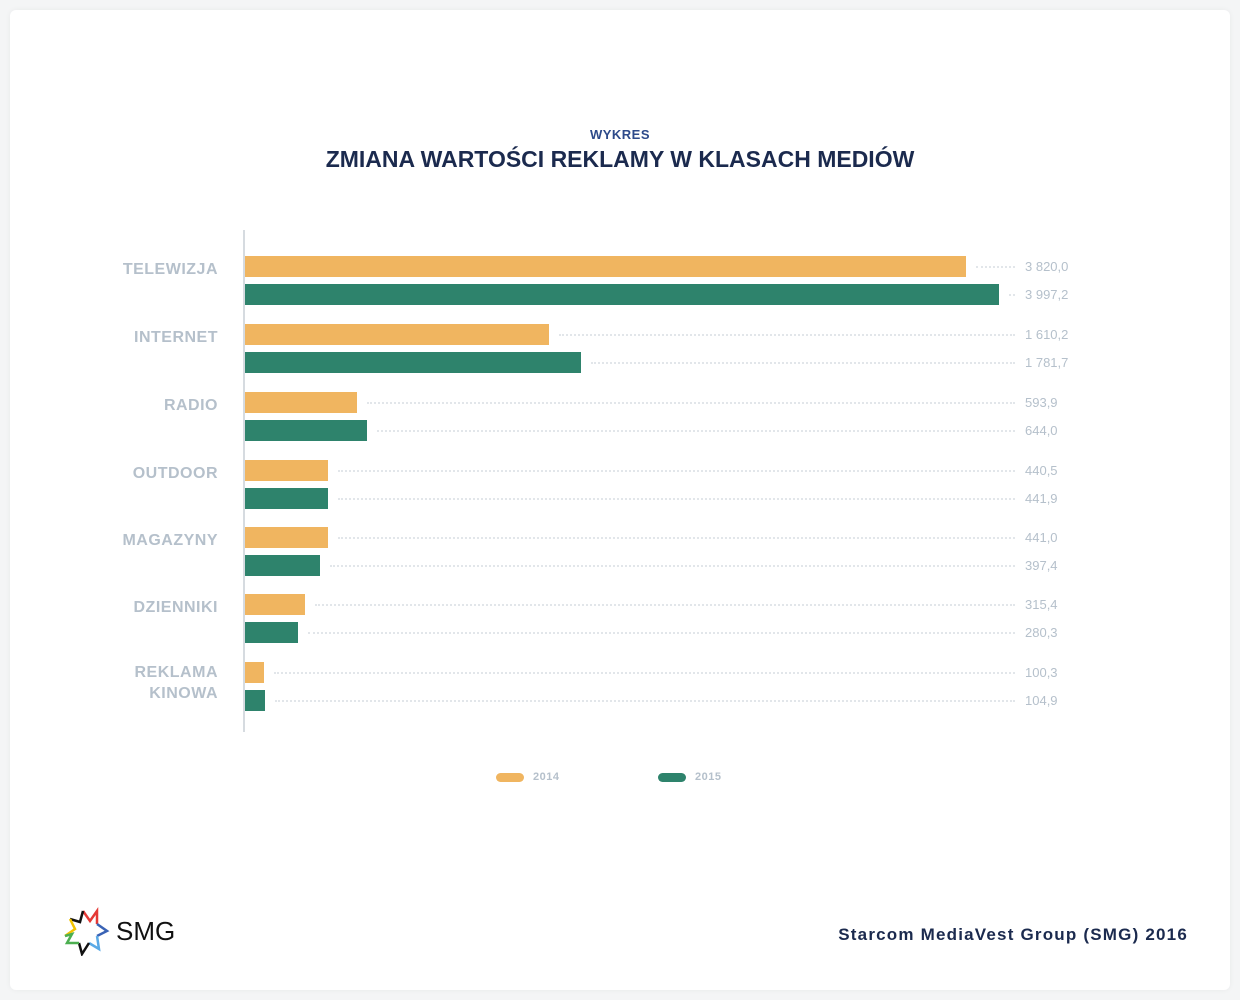 Image resolution: width=1240 pixels, height=1000 pixels. Describe the element at coordinates (689, 777) in the screenshot. I see `legend-item-2015: 2015` at that location.